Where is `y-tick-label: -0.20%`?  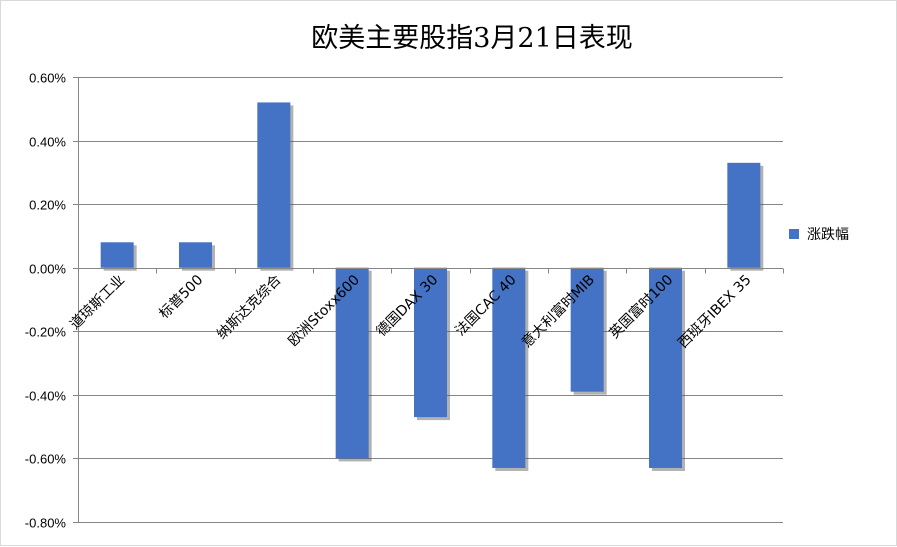
y-tick-label: -0.20% is located at coordinates (46, 332).